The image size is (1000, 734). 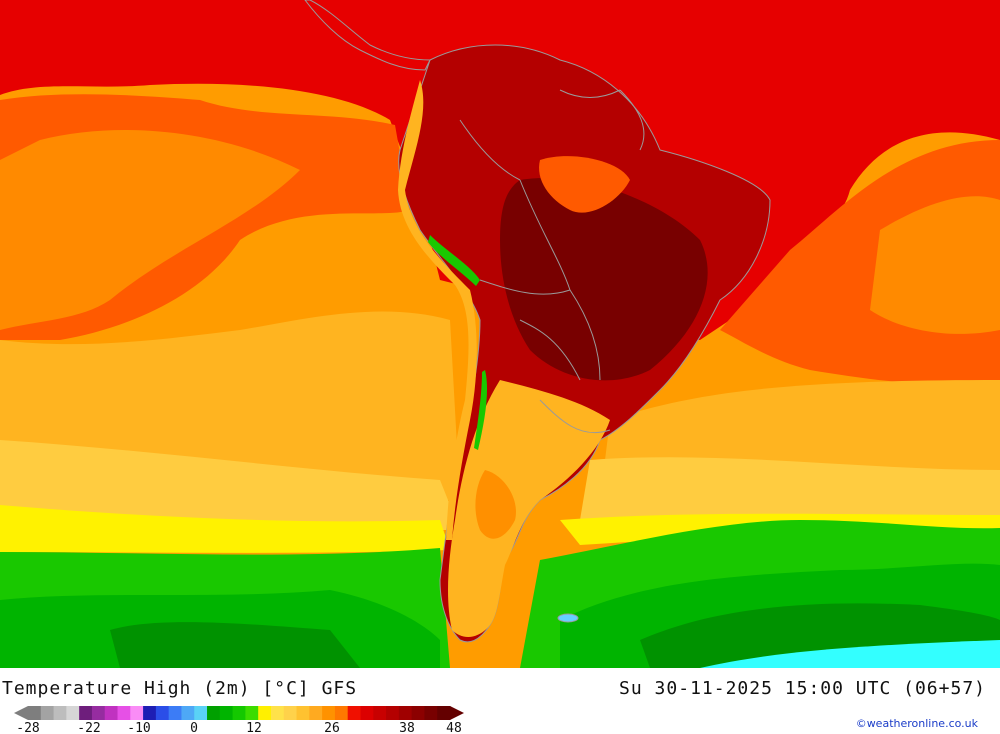 What do you see at coordinates (568, 618) in the screenshot?
I see `falkland-islands` at bounding box center [568, 618].